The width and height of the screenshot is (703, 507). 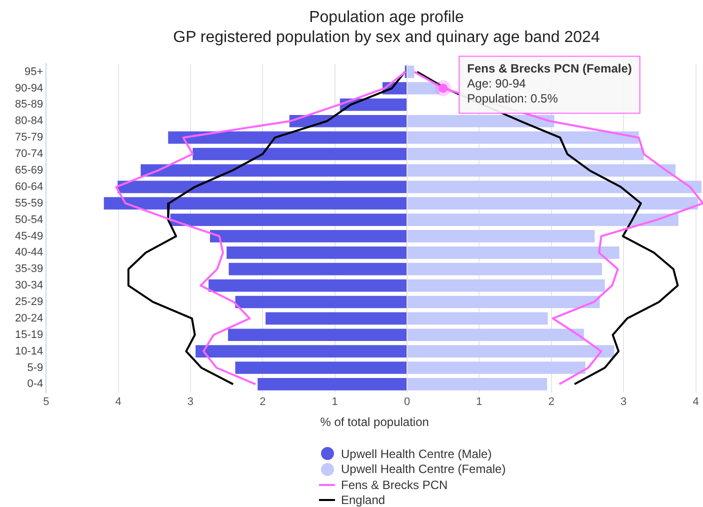 I want to click on y-tick-label: 10-14, so click(x=29, y=351).